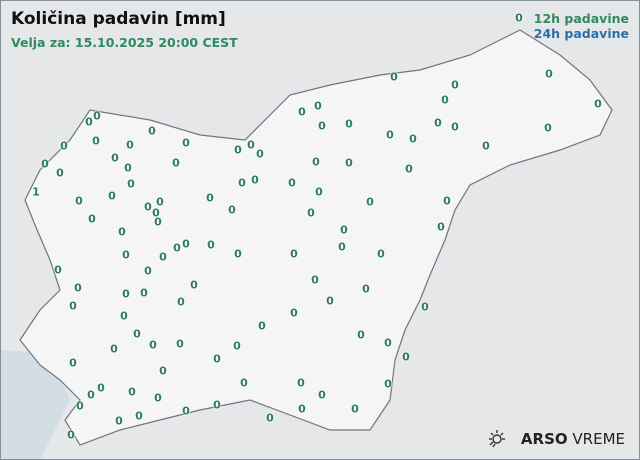 This screenshot has width=640, height=460. I want to click on legend-12h: 12h padavine, so click(581, 18).